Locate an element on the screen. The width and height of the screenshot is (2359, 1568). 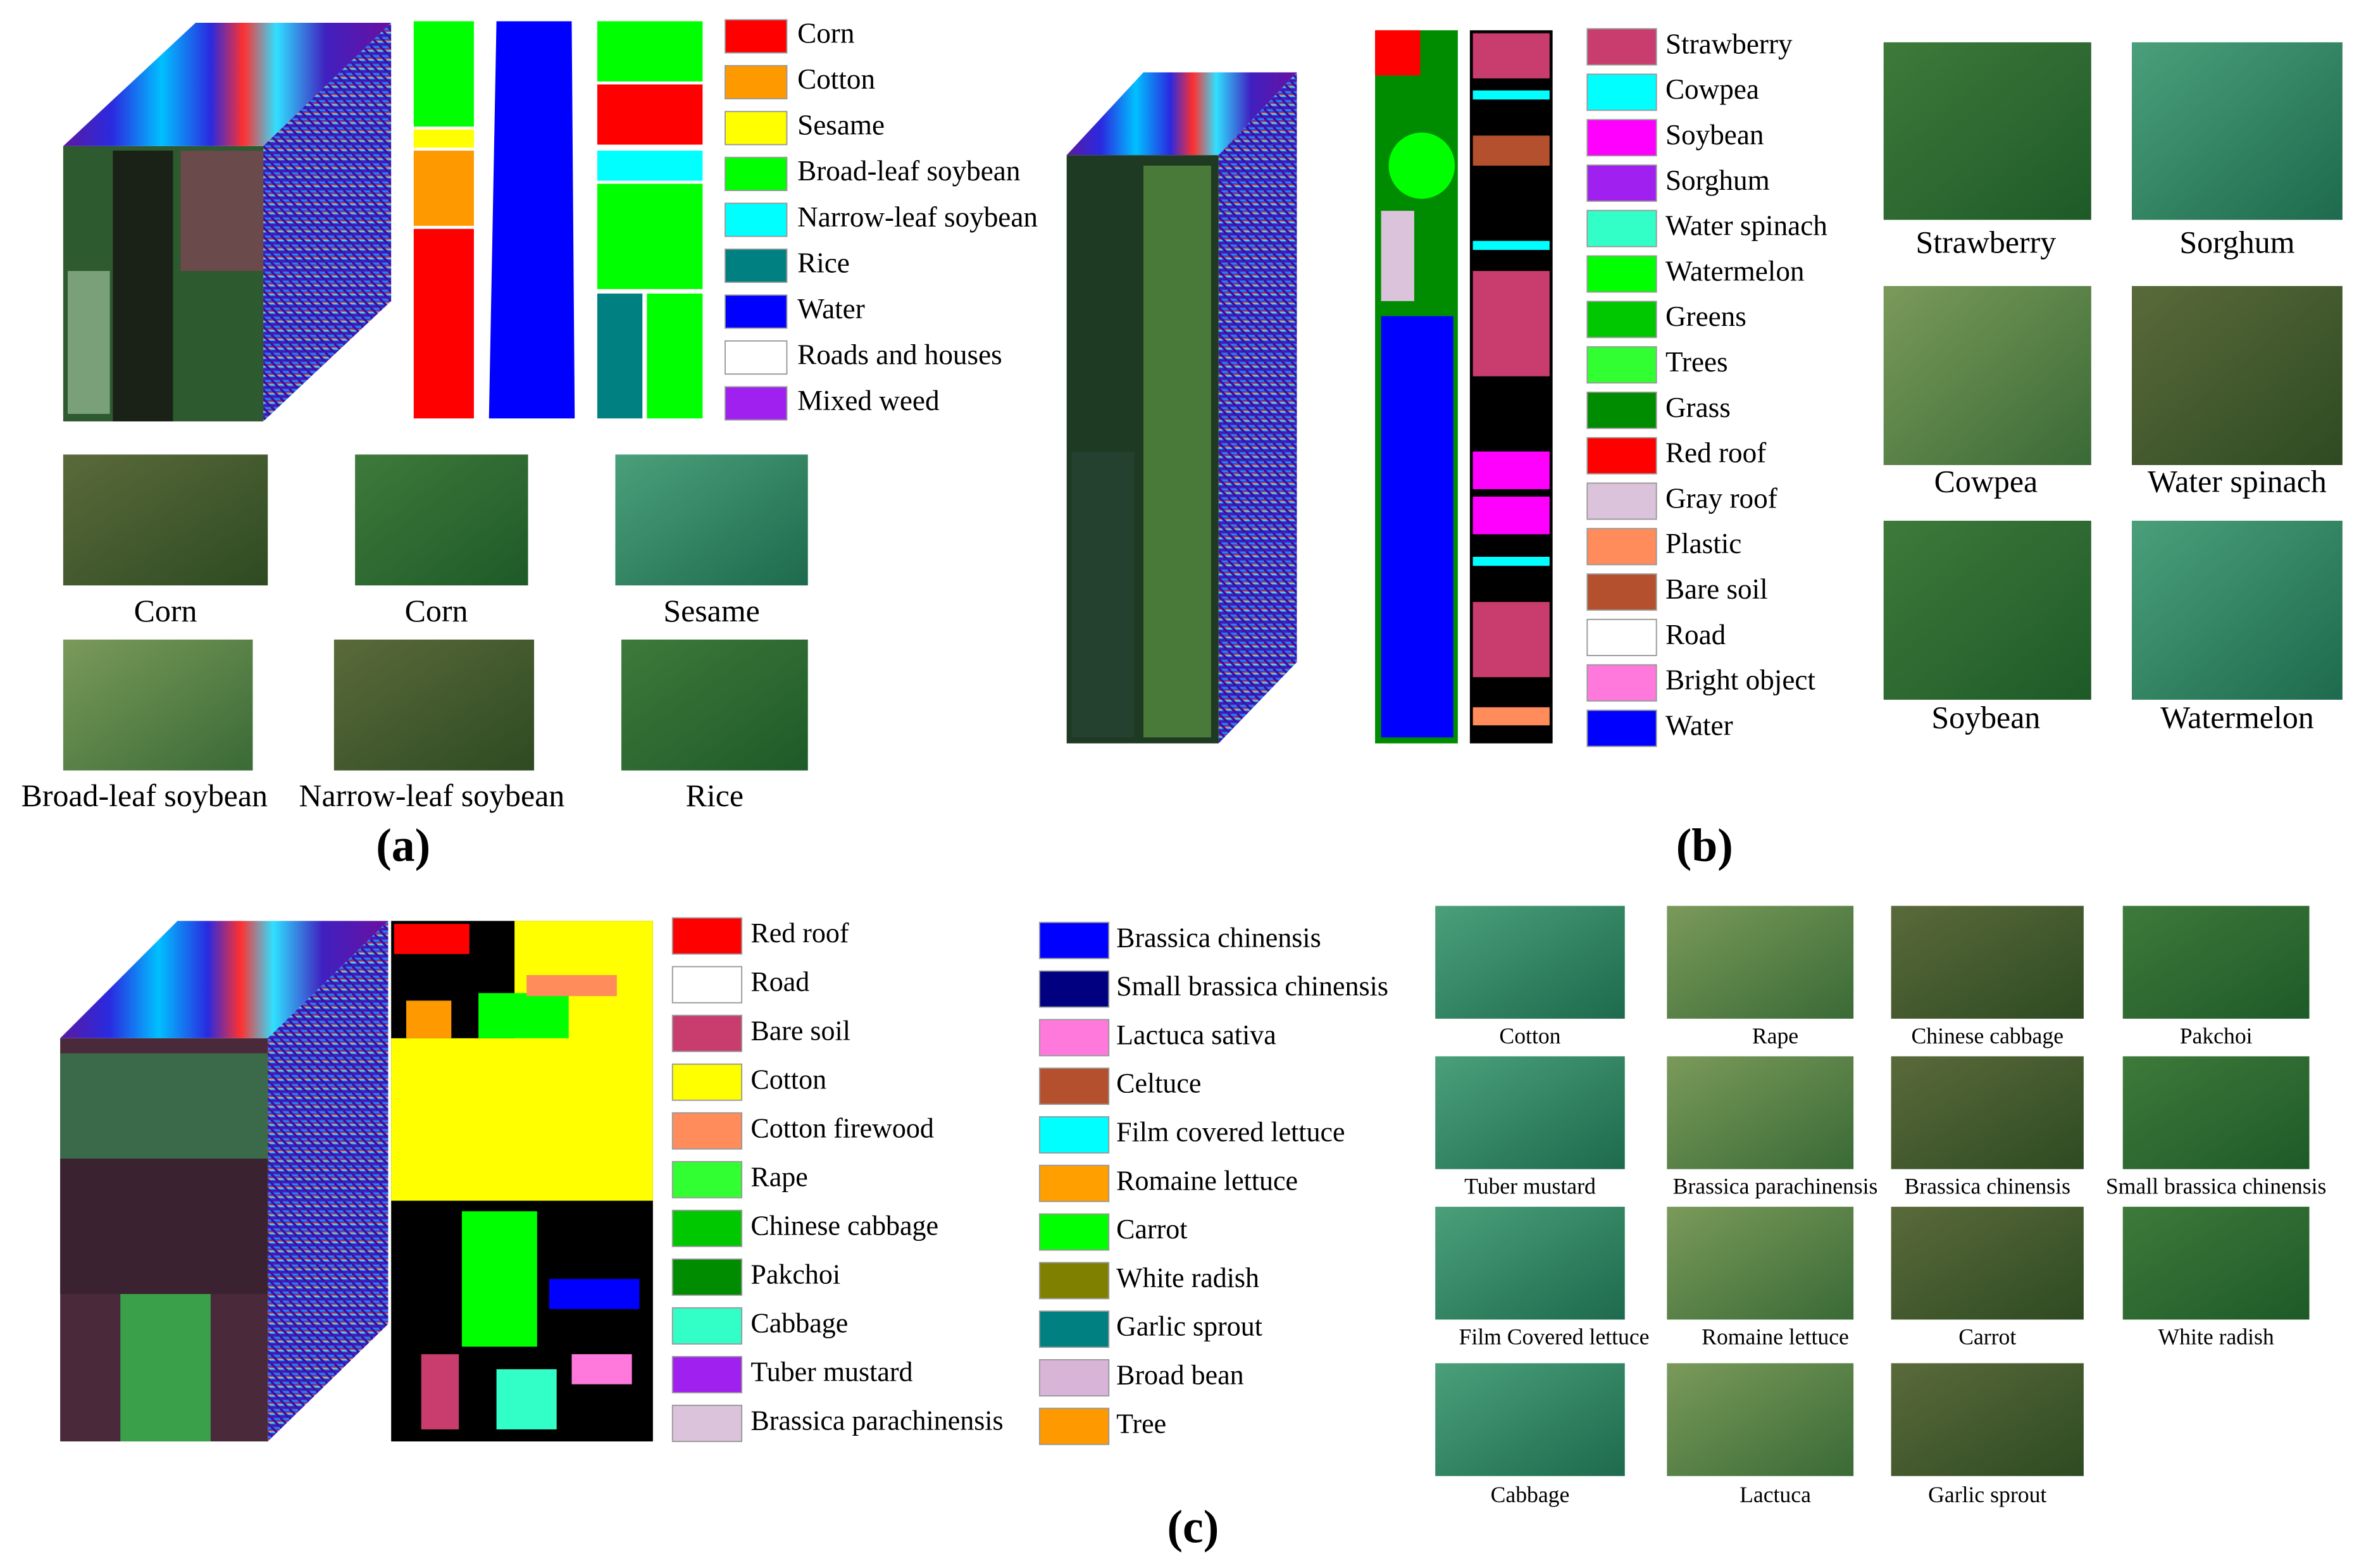
photo-caption: Watermelon is located at coordinates (2237, 718).